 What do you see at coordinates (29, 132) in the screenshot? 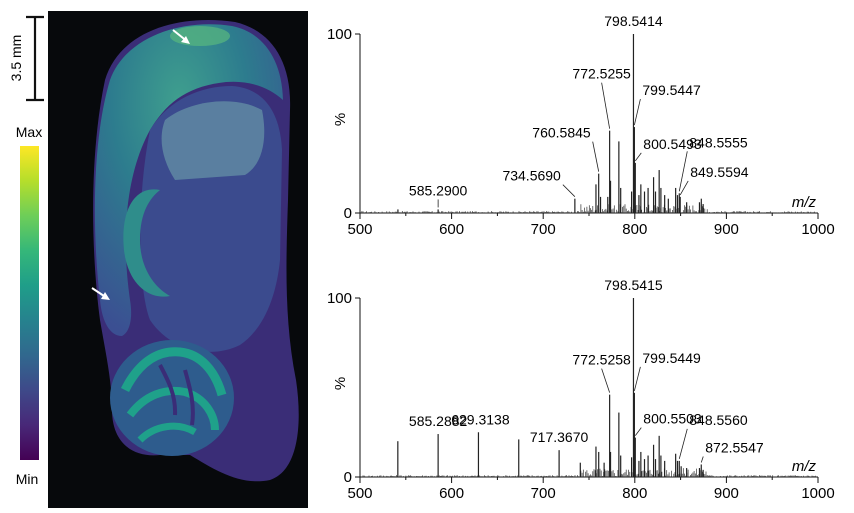
I see `colorbar-max-label: Max` at bounding box center [29, 132].